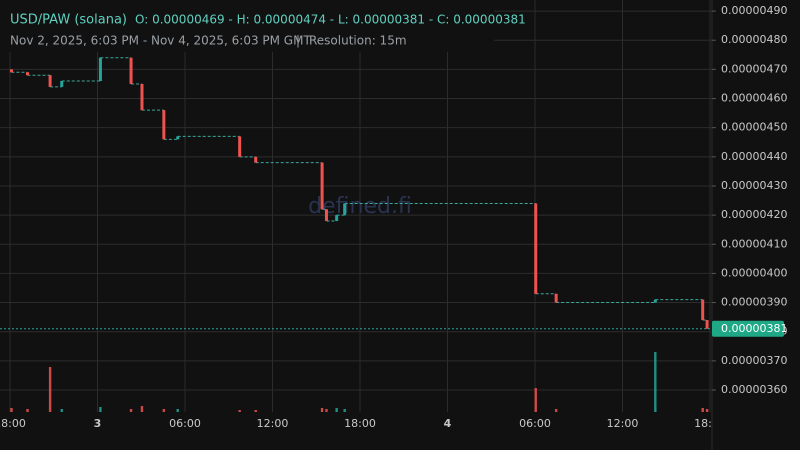 The image size is (800, 450). I want to click on y-tick-label: 0.00000490, so click(754, 10).